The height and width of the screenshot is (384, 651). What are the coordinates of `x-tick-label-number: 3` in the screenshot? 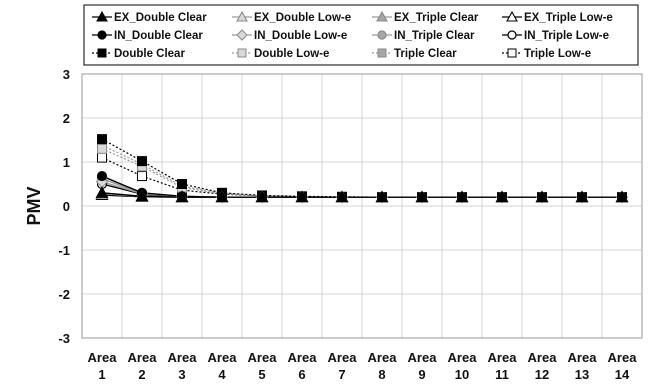 It's located at (181, 374).